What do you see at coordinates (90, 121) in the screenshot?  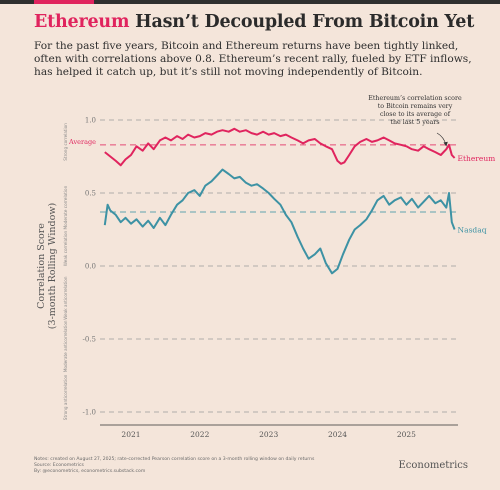 I see `y-tick-label: 1.0` at bounding box center [90, 121].